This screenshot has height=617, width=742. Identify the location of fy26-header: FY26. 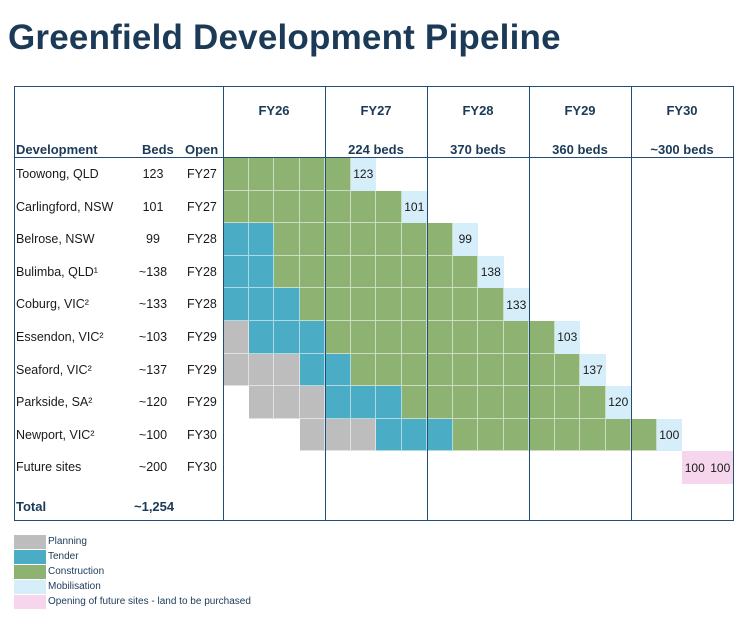
(274, 110).